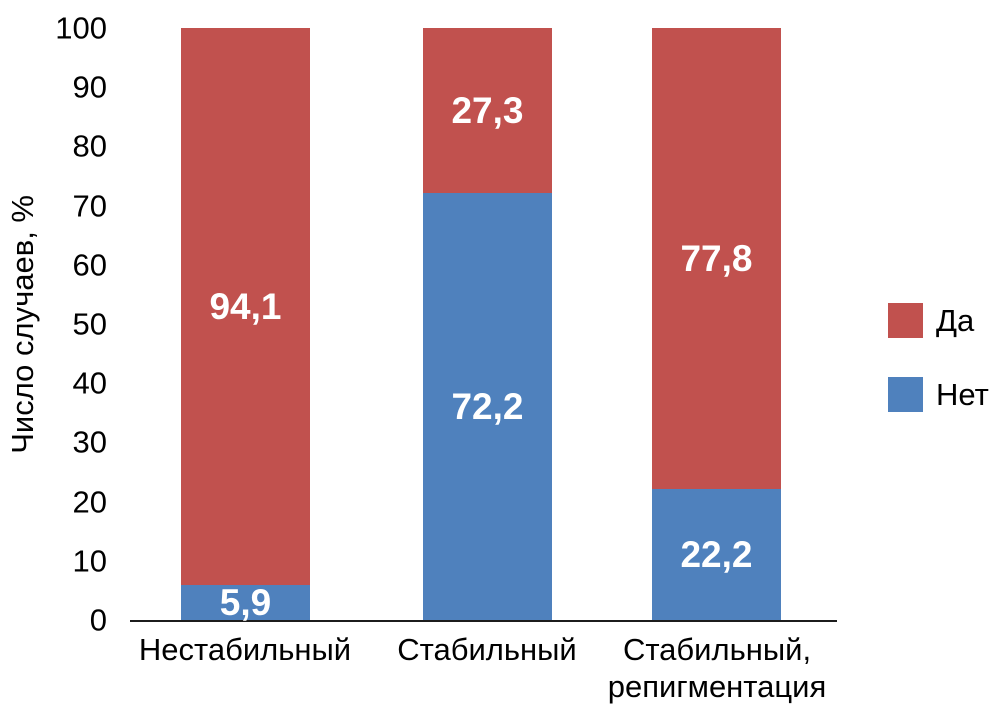 The width and height of the screenshot is (994, 708). What do you see at coordinates (81, 28) in the screenshot?
I see `y-tick-label: 100` at bounding box center [81, 28].